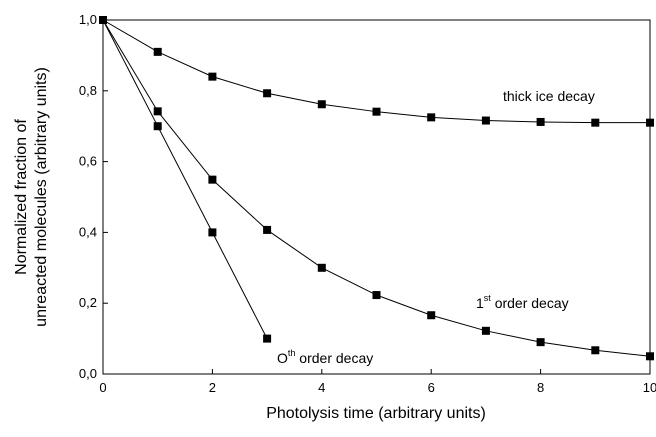 Image resolution: width=656 pixels, height=437 pixels. I want to click on annotation-text: thick ice decay, so click(549, 96).